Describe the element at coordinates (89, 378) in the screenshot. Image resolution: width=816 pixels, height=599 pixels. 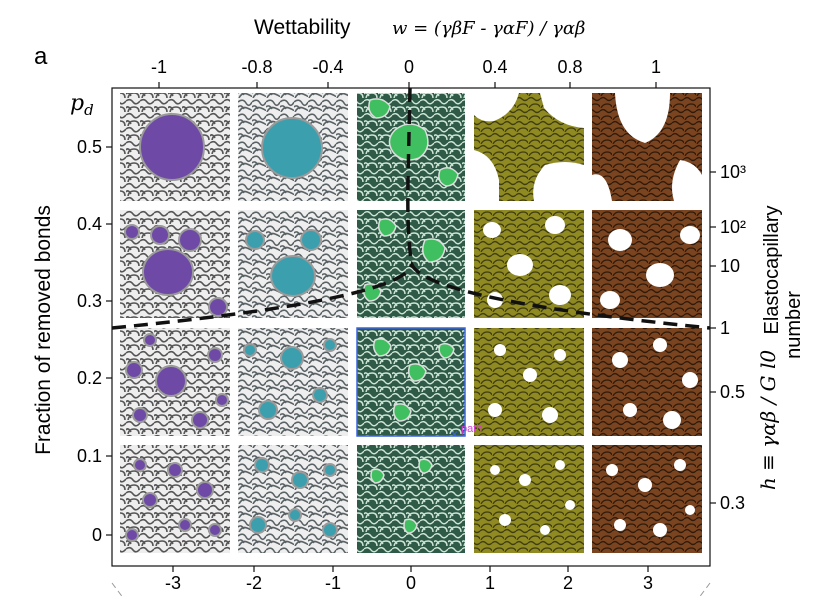
I see `left-tick: 0.2` at that location.